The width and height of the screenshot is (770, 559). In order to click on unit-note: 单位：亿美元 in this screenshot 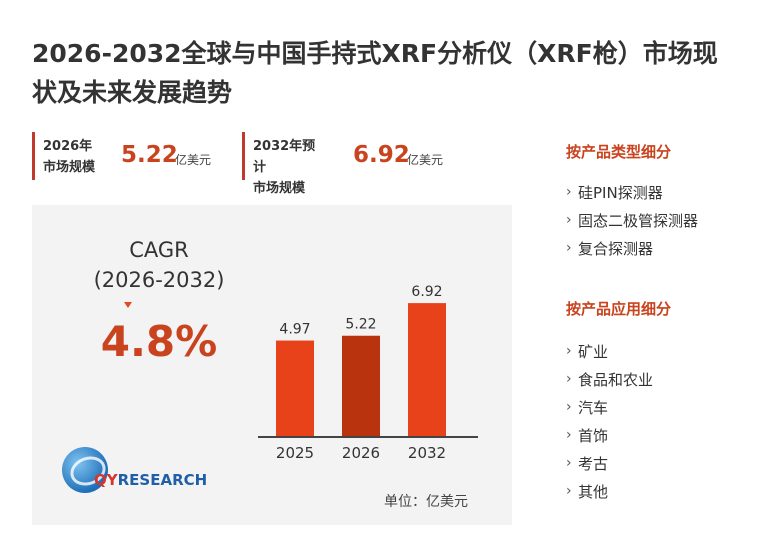, I will do `click(426, 502)`.